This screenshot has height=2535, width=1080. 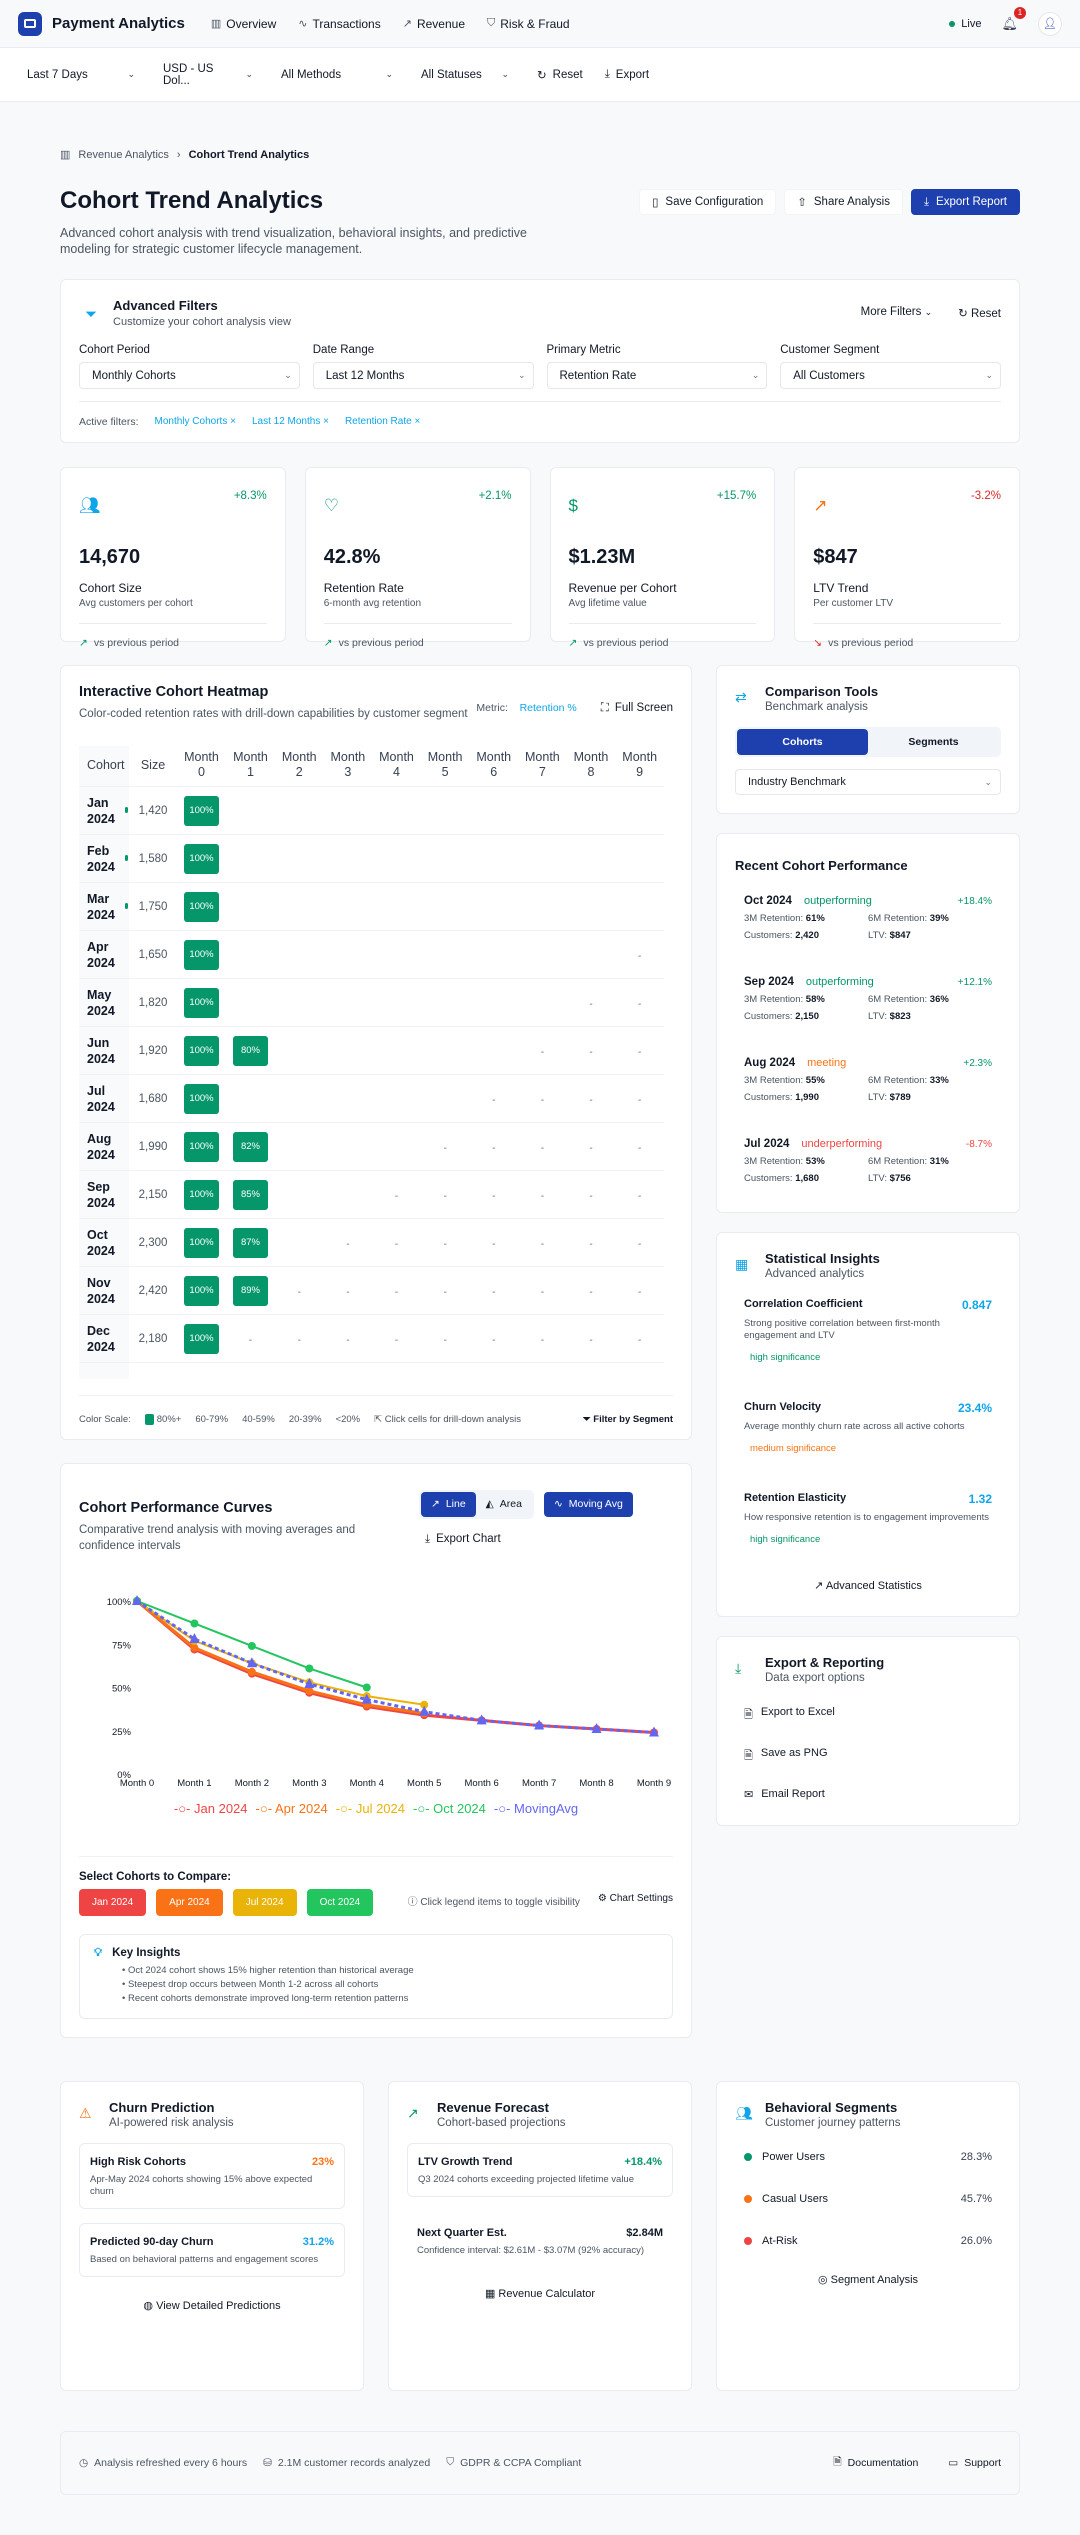 What do you see at coordinates (123, 154) in the screenshot?
I see `breadcrumb-parent: Revenue Analytics` at bounding box center [123, 154].